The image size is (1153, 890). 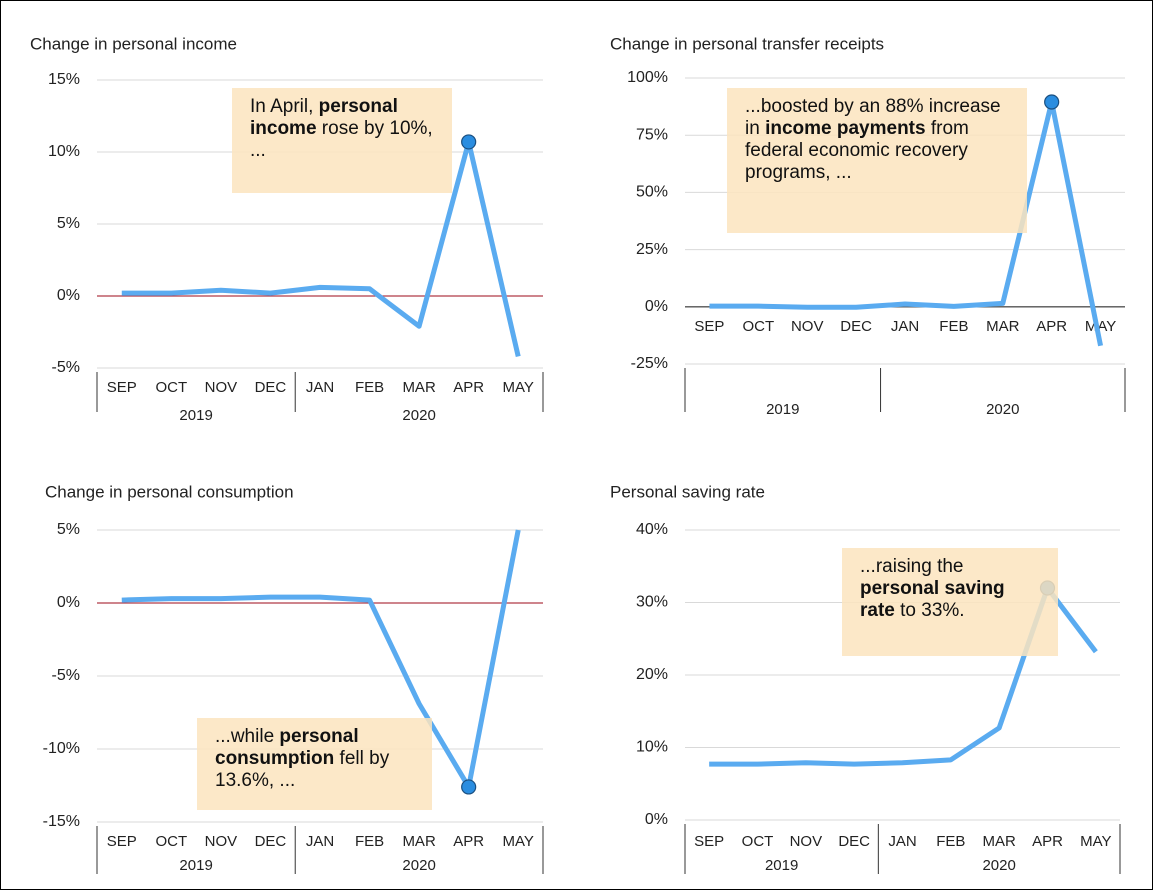 What do you see at coordinates (61, 748) in the screenshot?
I see `y-tick-label: -10%` at bounding box center [61, 748].